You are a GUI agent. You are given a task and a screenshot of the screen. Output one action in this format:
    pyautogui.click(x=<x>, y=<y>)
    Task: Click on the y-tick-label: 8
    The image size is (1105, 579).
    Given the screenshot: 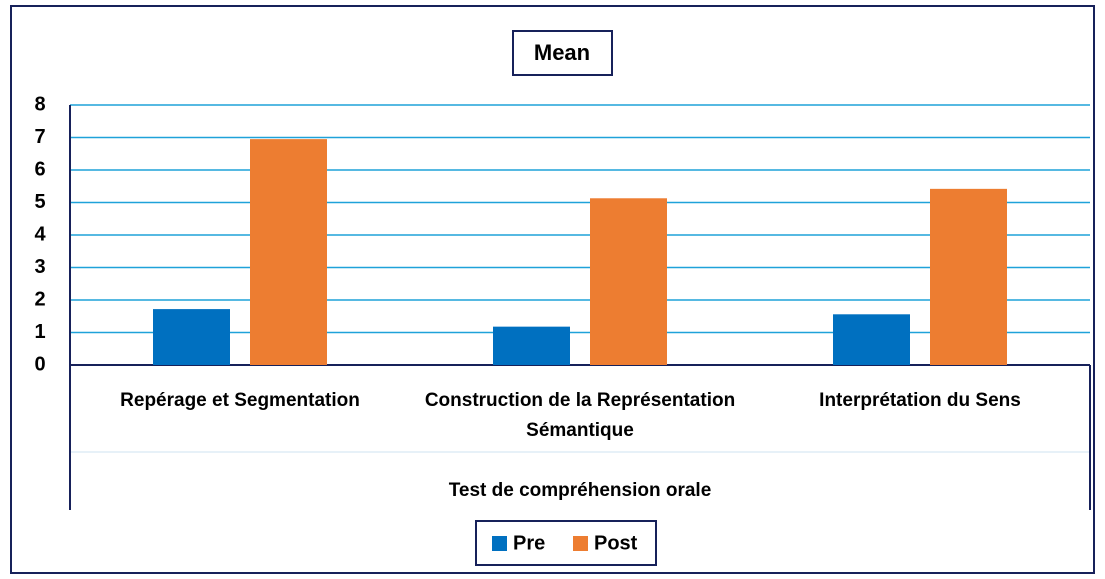 What is the action you would take?
    pyautogui.click(x=39, y=104)
    